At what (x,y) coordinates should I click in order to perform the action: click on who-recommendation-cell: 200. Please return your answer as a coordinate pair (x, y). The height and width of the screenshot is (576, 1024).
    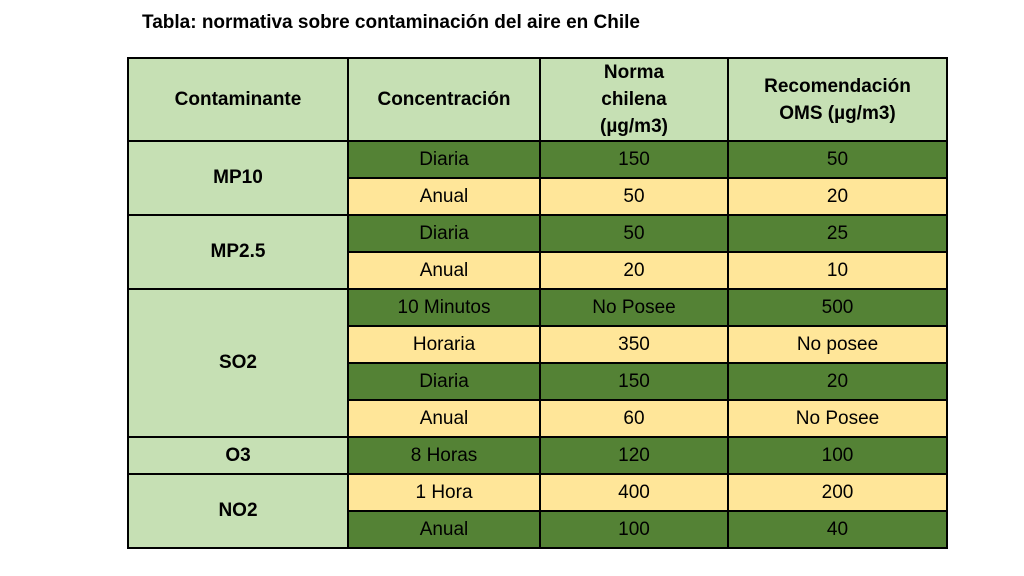
    Looking at the image, I should click on (837, 492).